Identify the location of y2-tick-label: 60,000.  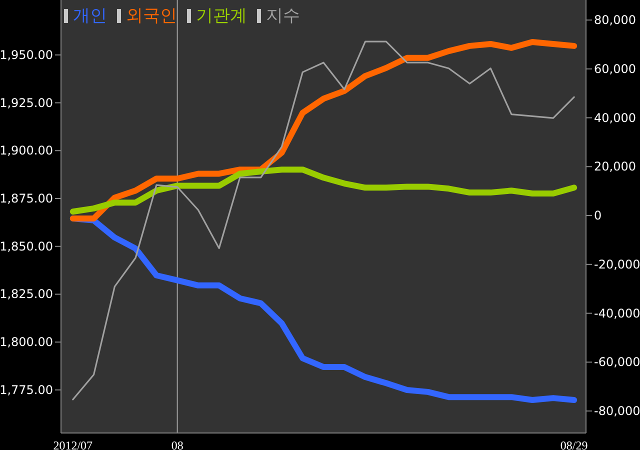
(615, 69).